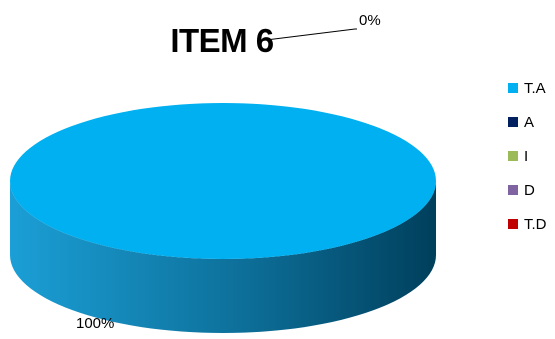  Describe the element at coordinates (535, 224) in the screenshot. I see `legend-label-t-d: T.D` at that location.